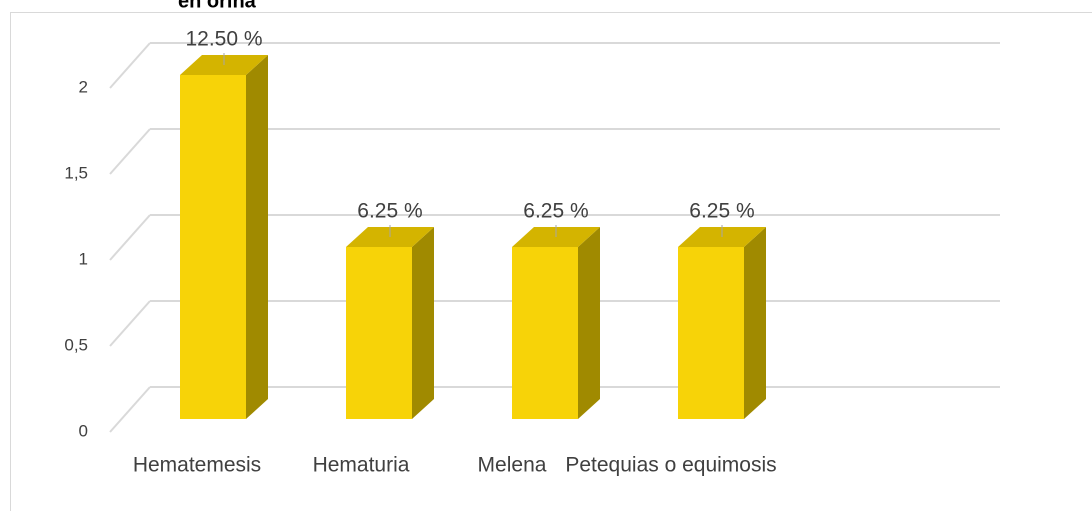 The height and width of the screenshot is (511, 1092). What do you see at coordinates (361, 465) in the screenshot?
I see `x-tick-label: Hematuria` at bounding box center [361, 465].